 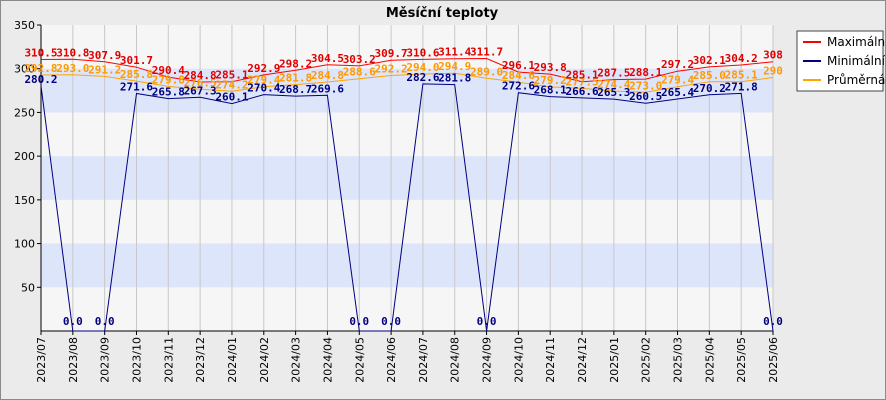 What do you see at coordinates (773, 55) in the screenshot?
I see `data-label: 308` at bounding box center [773, 55].